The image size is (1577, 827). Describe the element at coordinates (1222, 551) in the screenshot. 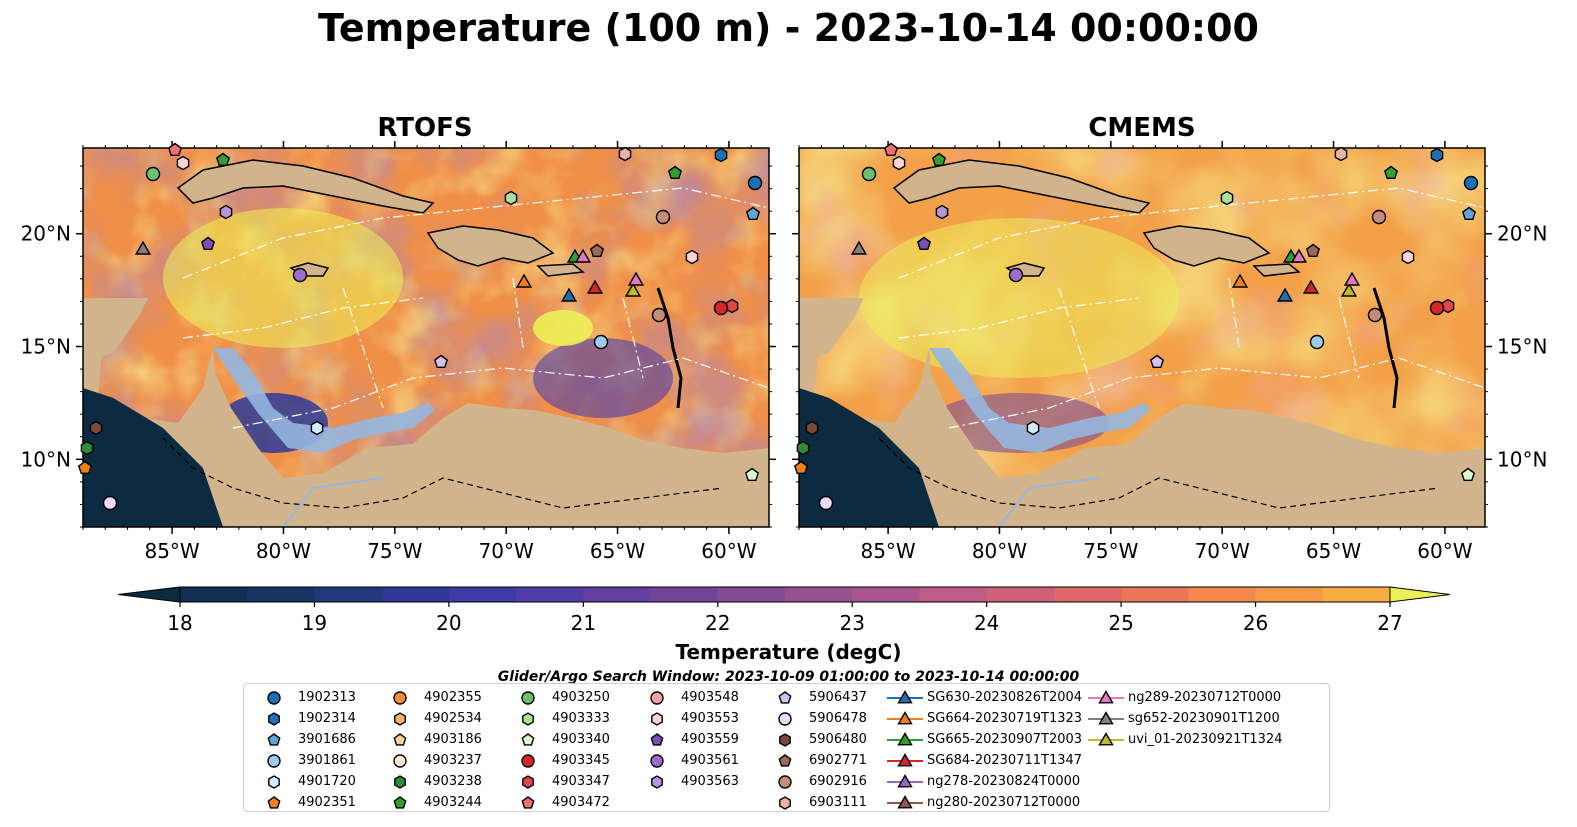

I see `x-tick-label: 70°W` at that location.